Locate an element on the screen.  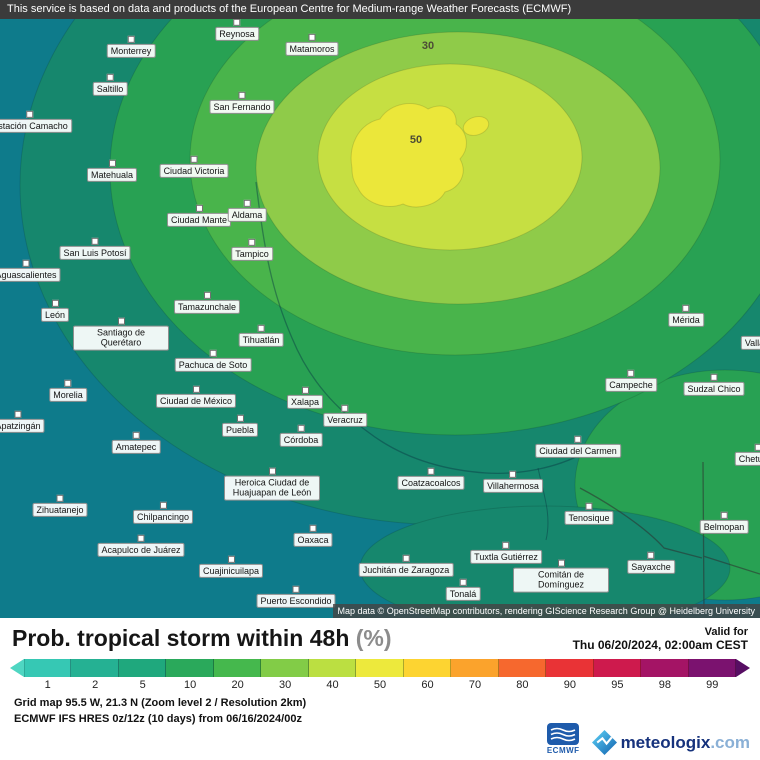
valid-label: Valid for is located at coordinates (726, 632).